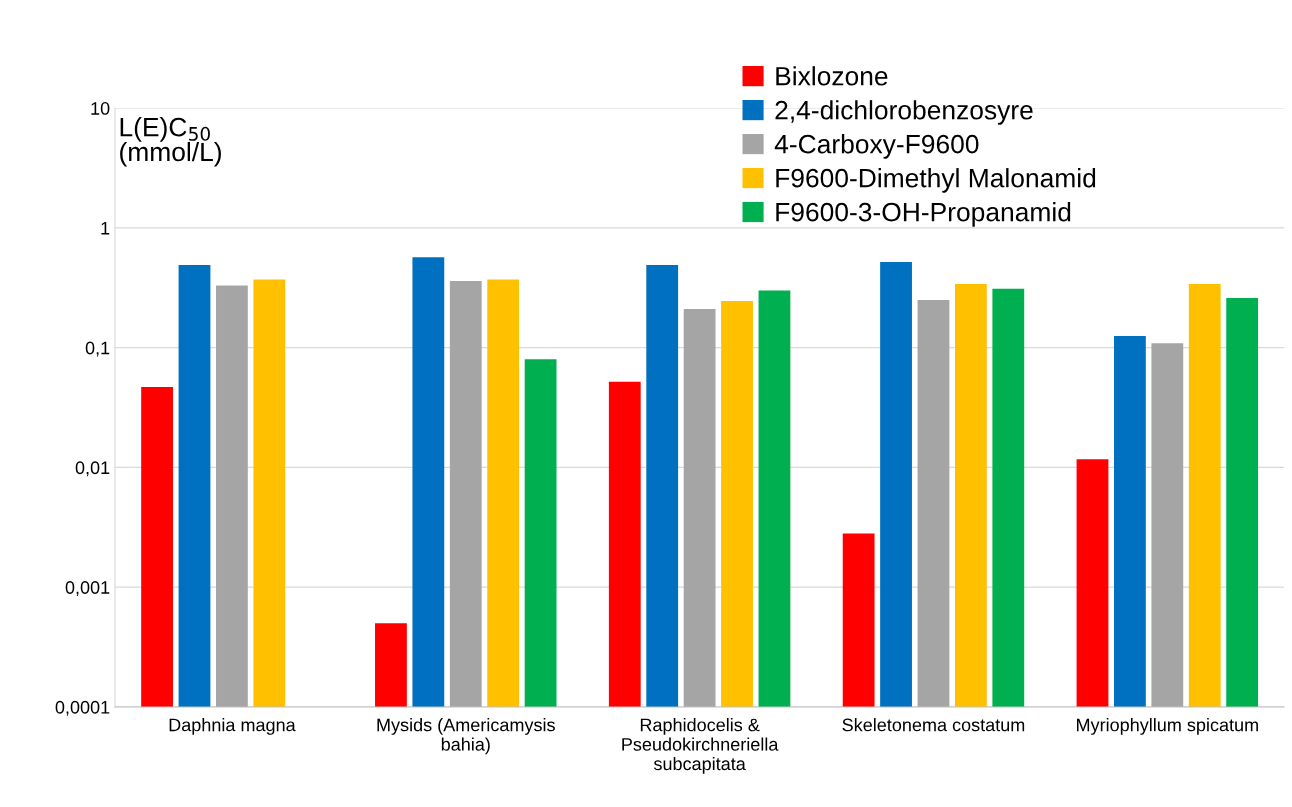 This screenshot has height=807, width=1292. What do you see at coordinates (97, 349) in the screenshot?
I see `y-tick-label: 0,1` at bounding box center [97, 349].